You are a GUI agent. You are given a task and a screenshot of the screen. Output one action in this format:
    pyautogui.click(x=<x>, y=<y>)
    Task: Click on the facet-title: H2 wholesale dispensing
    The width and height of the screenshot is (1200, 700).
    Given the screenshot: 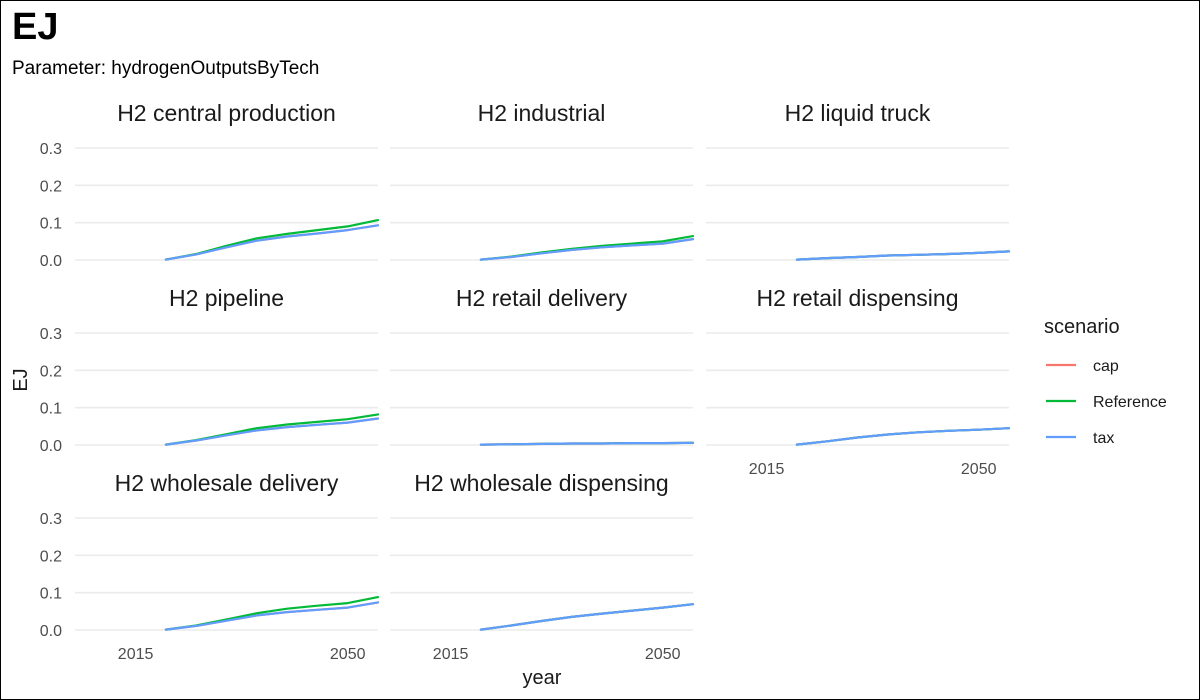 What is the action you would take?
    pyautogui.click(x=541, y=483)
    